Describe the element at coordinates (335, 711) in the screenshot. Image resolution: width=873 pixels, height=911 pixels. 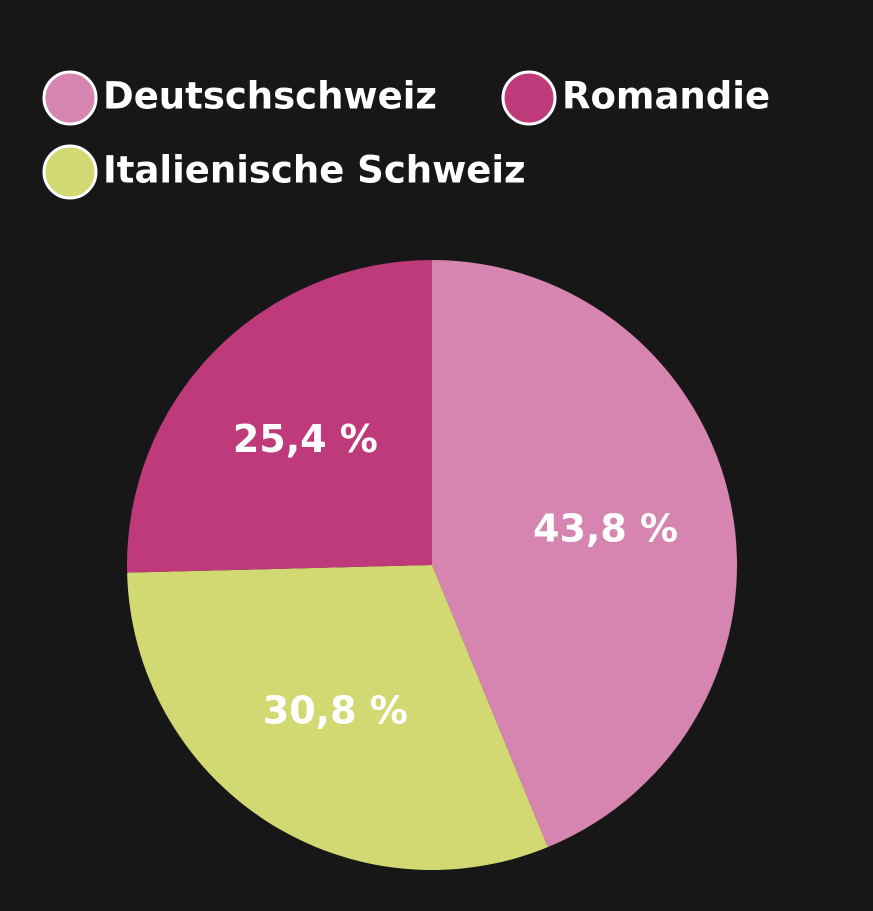
I see `value-label: 30,8 %` at that location.